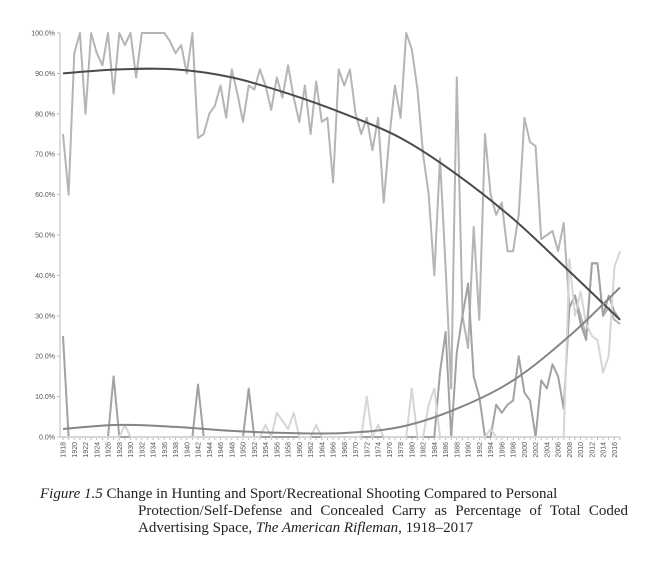 The width and height of the screenshot is (654, 562). What do you see at coordinates (424, 450) in the screenshot?
I see `x-tick-label: 1982` at bounding box center [424, 450].